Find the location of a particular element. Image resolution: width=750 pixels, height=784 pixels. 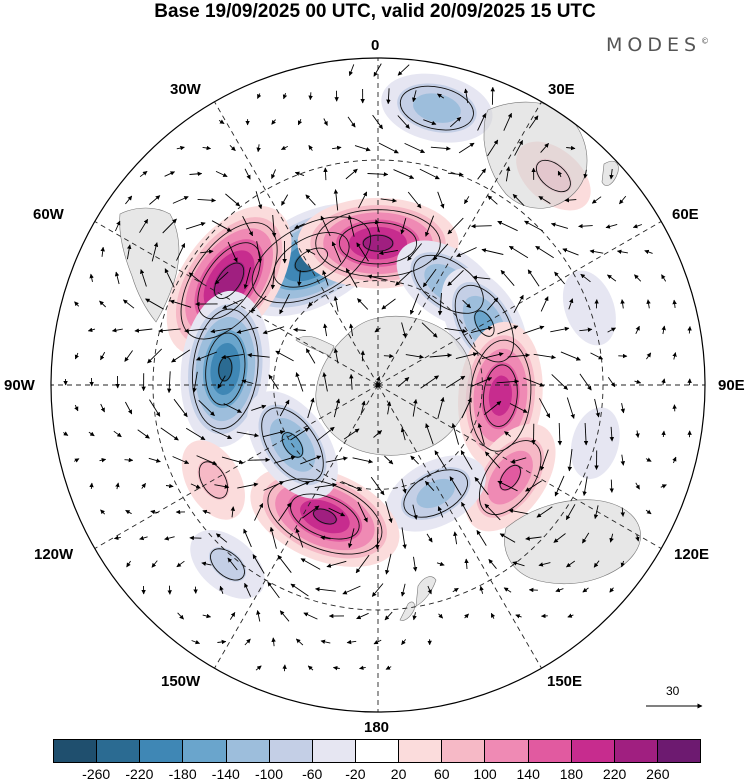

colorbar is located at coordinates (377, 751).